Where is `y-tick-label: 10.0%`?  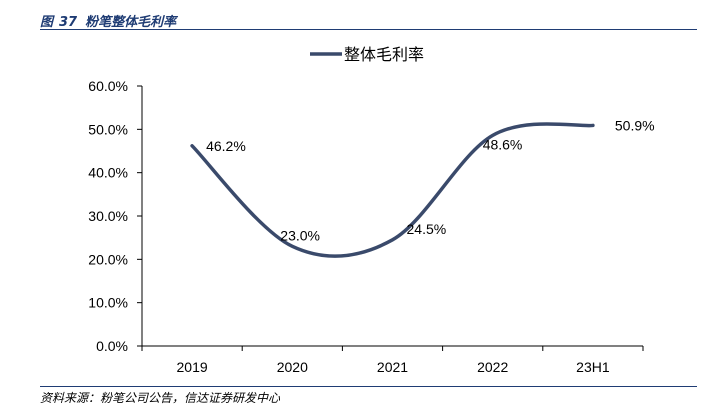
y-tick-label: 10.0% is located at coordinates (108, 303).